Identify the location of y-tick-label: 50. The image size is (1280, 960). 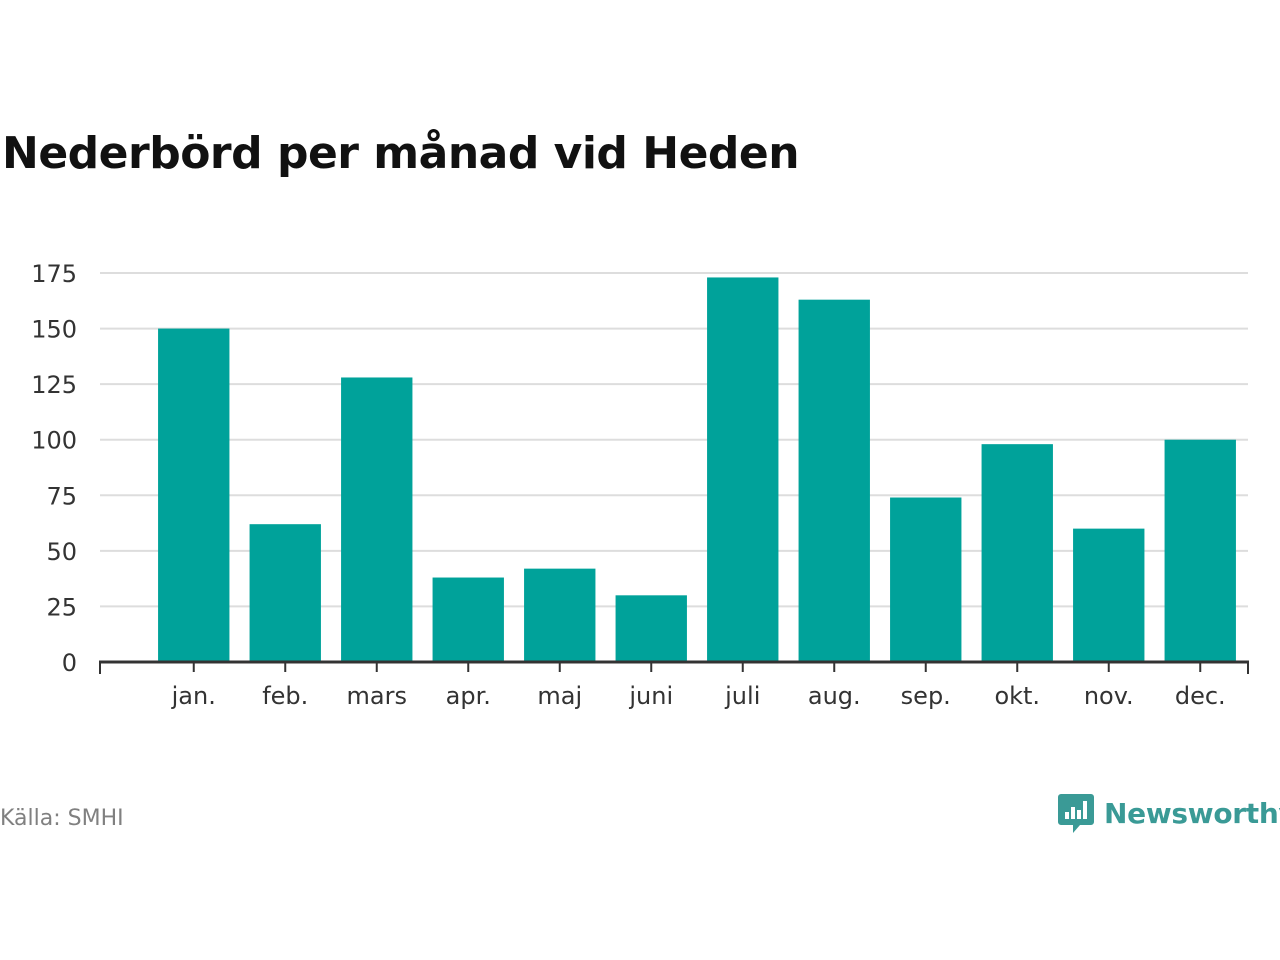
(61, 552).